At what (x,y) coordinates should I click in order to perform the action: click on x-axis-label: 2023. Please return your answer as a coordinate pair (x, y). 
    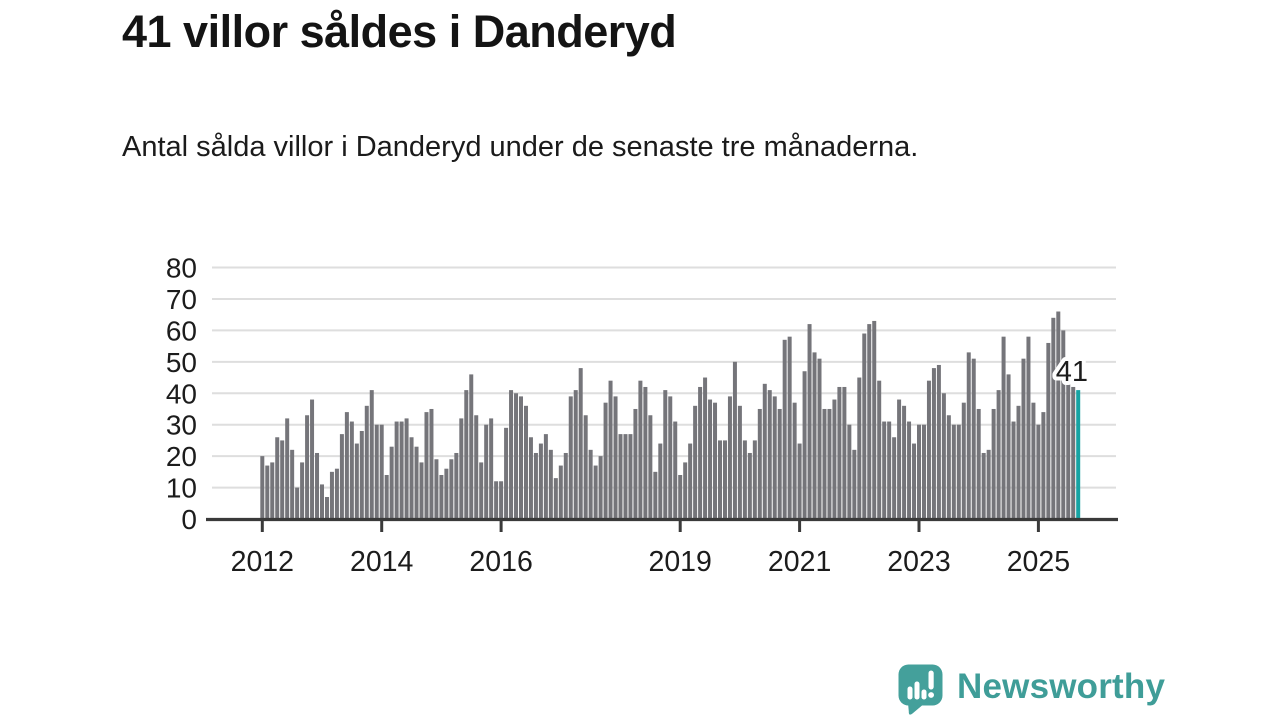
    Looking at the image, I should click on (918, 562).